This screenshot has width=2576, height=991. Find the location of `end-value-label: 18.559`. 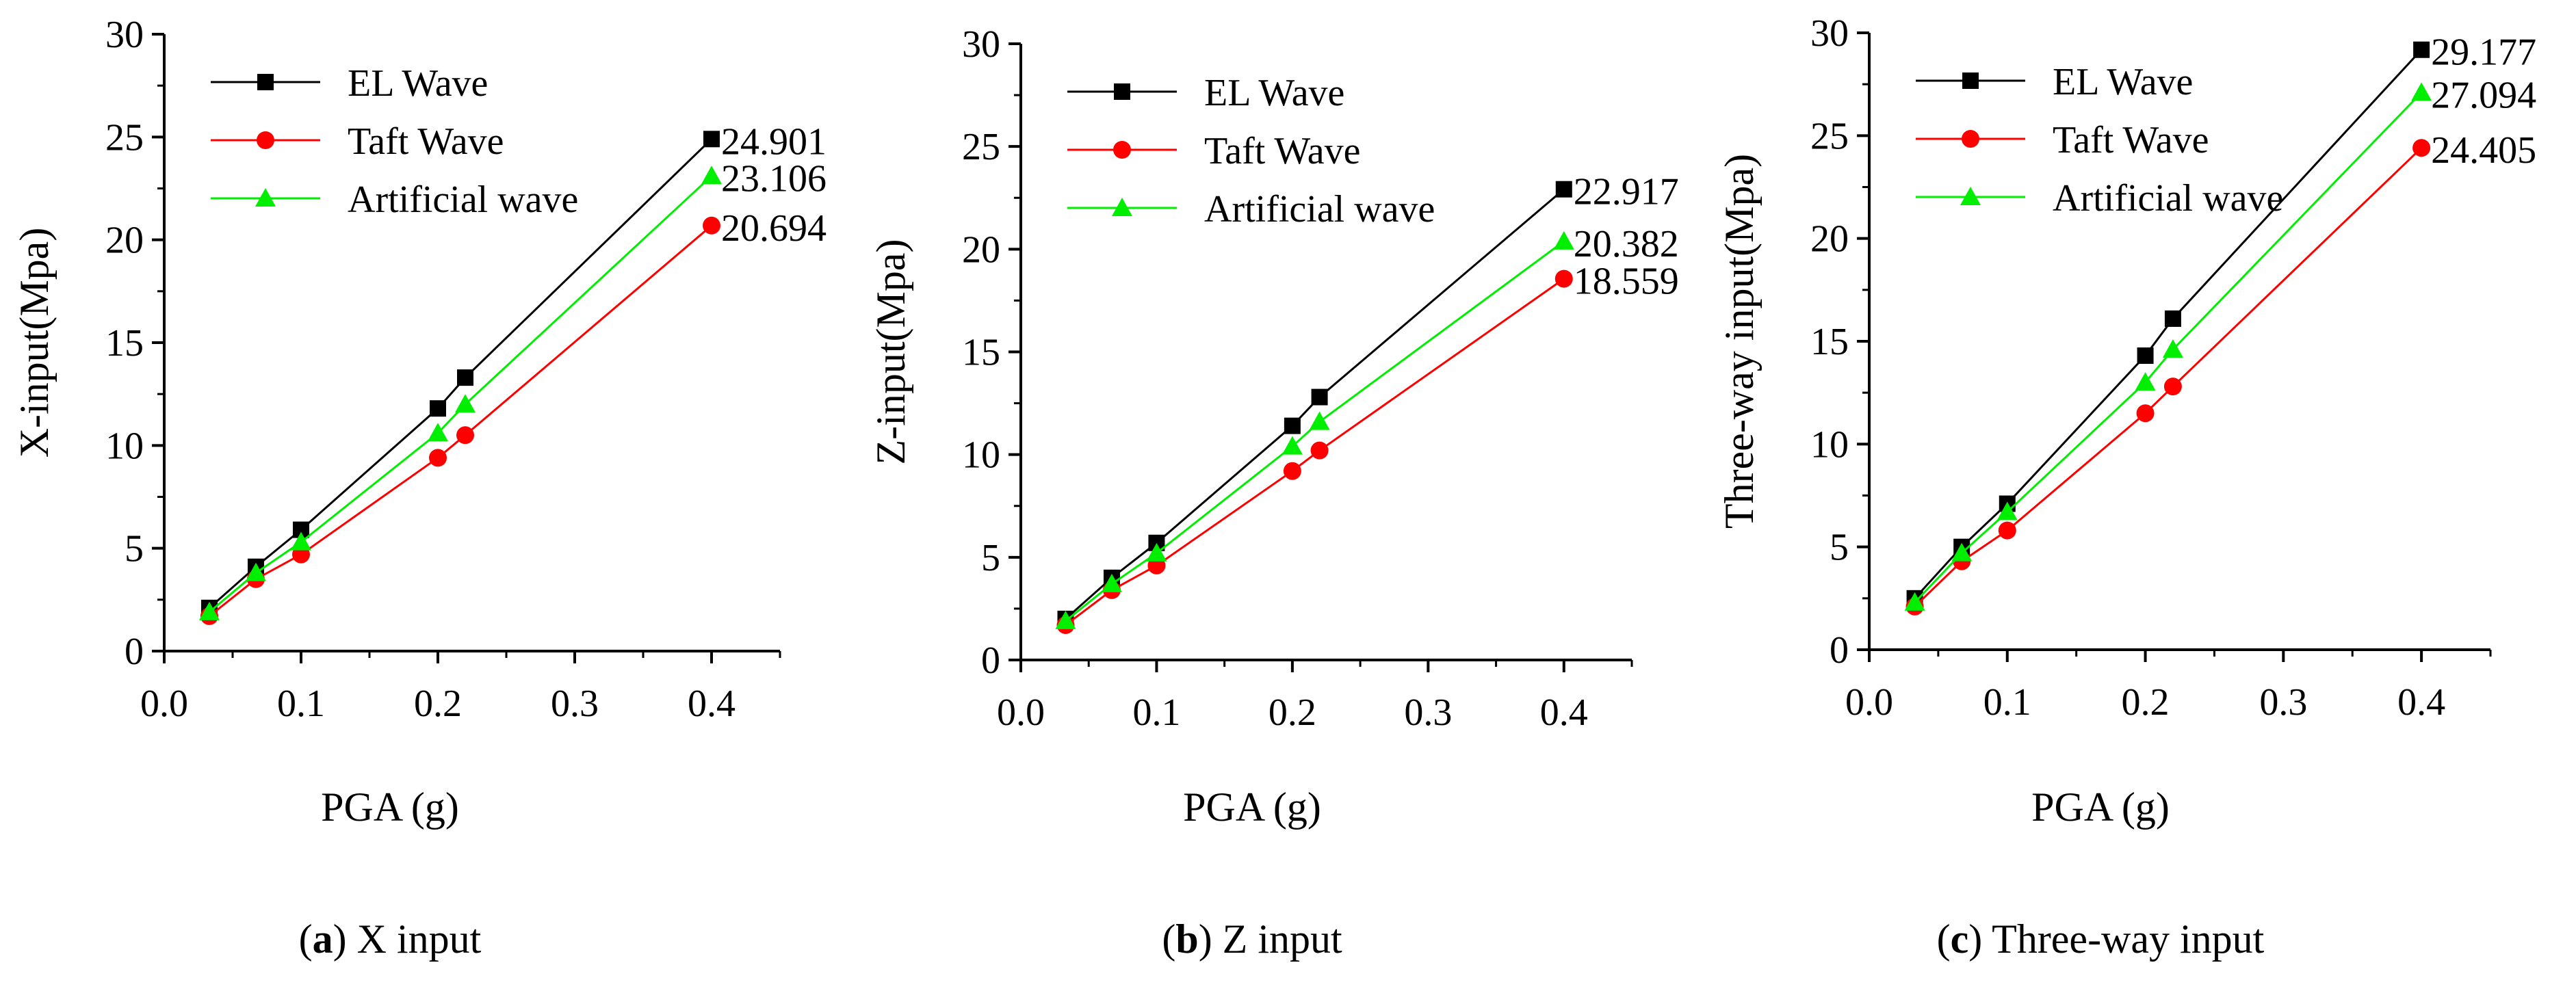

end-value-label: 18.559 is located at coordinates (1626, 282).